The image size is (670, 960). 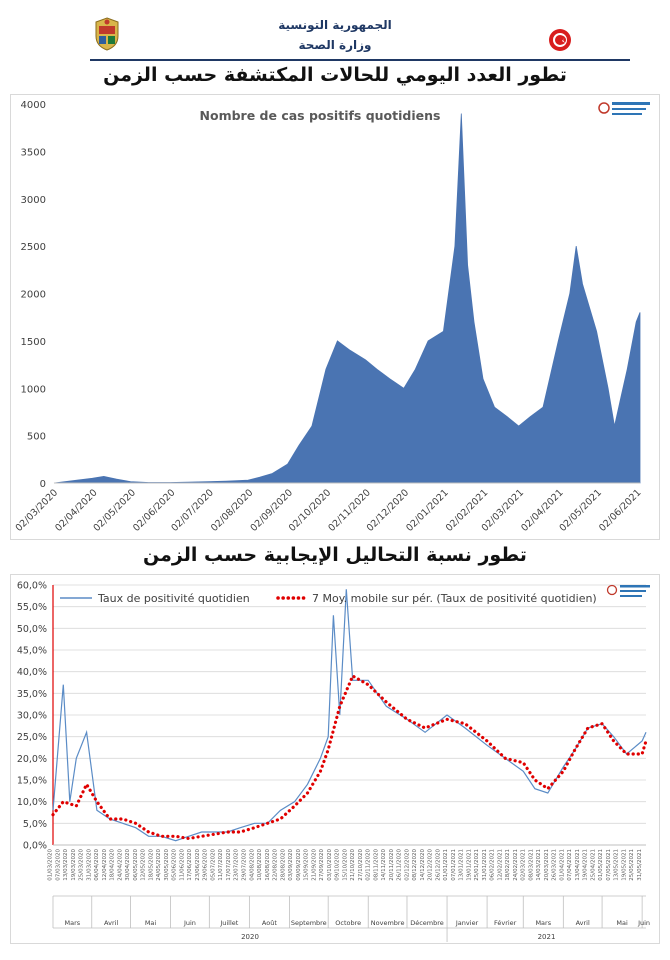 What do you see at coordinates (360, 60) in the screenshot?
I see `header-divider` at bounding box center [360, 60].